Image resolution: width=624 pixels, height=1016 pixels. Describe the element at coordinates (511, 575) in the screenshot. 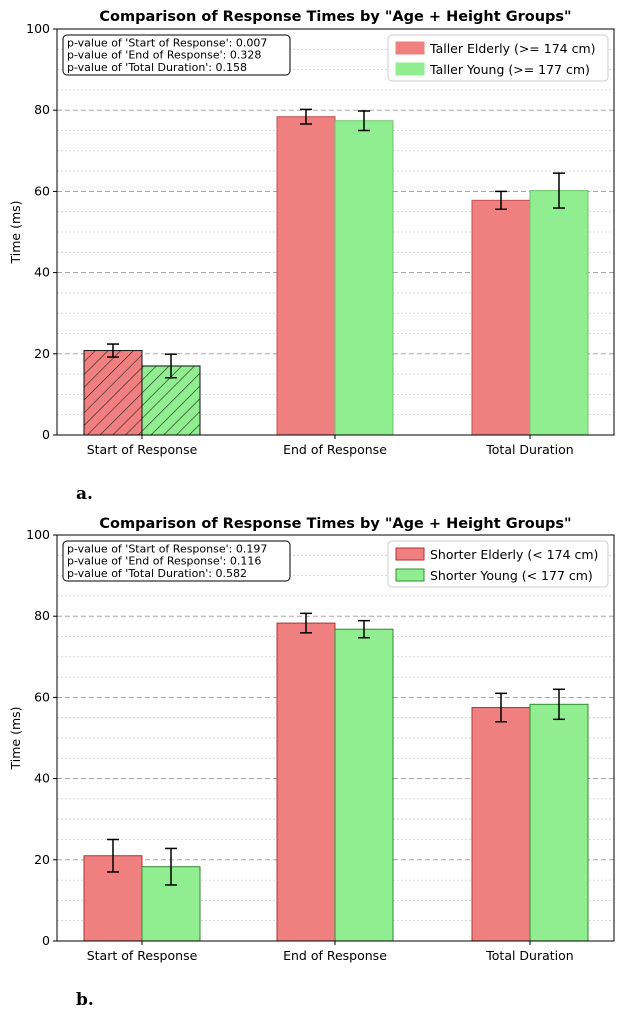

I see `legend-label: Shorter Young (< 177 cm)` at that location.